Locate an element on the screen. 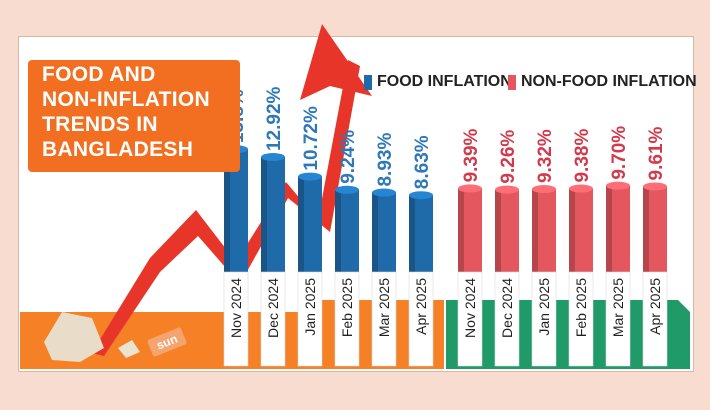 The image size is (710, 410). food-bar-group: Apr 2025 8.63% is located at coordinates (421, 251).